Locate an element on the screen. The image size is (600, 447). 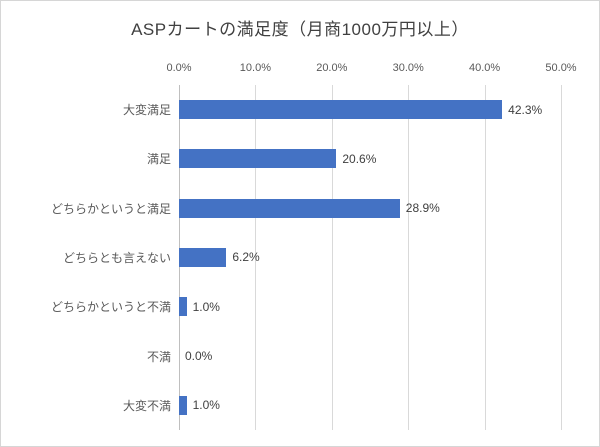
category-label: どちらかというと満足 is located at coordinates (110, 208).